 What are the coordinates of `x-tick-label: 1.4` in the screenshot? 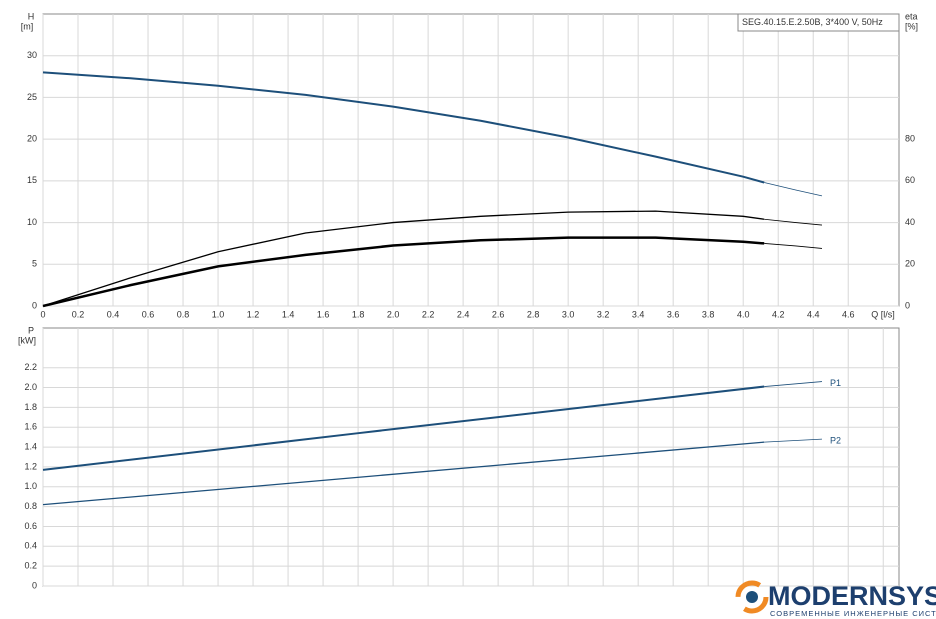 It's located at (288, 314).